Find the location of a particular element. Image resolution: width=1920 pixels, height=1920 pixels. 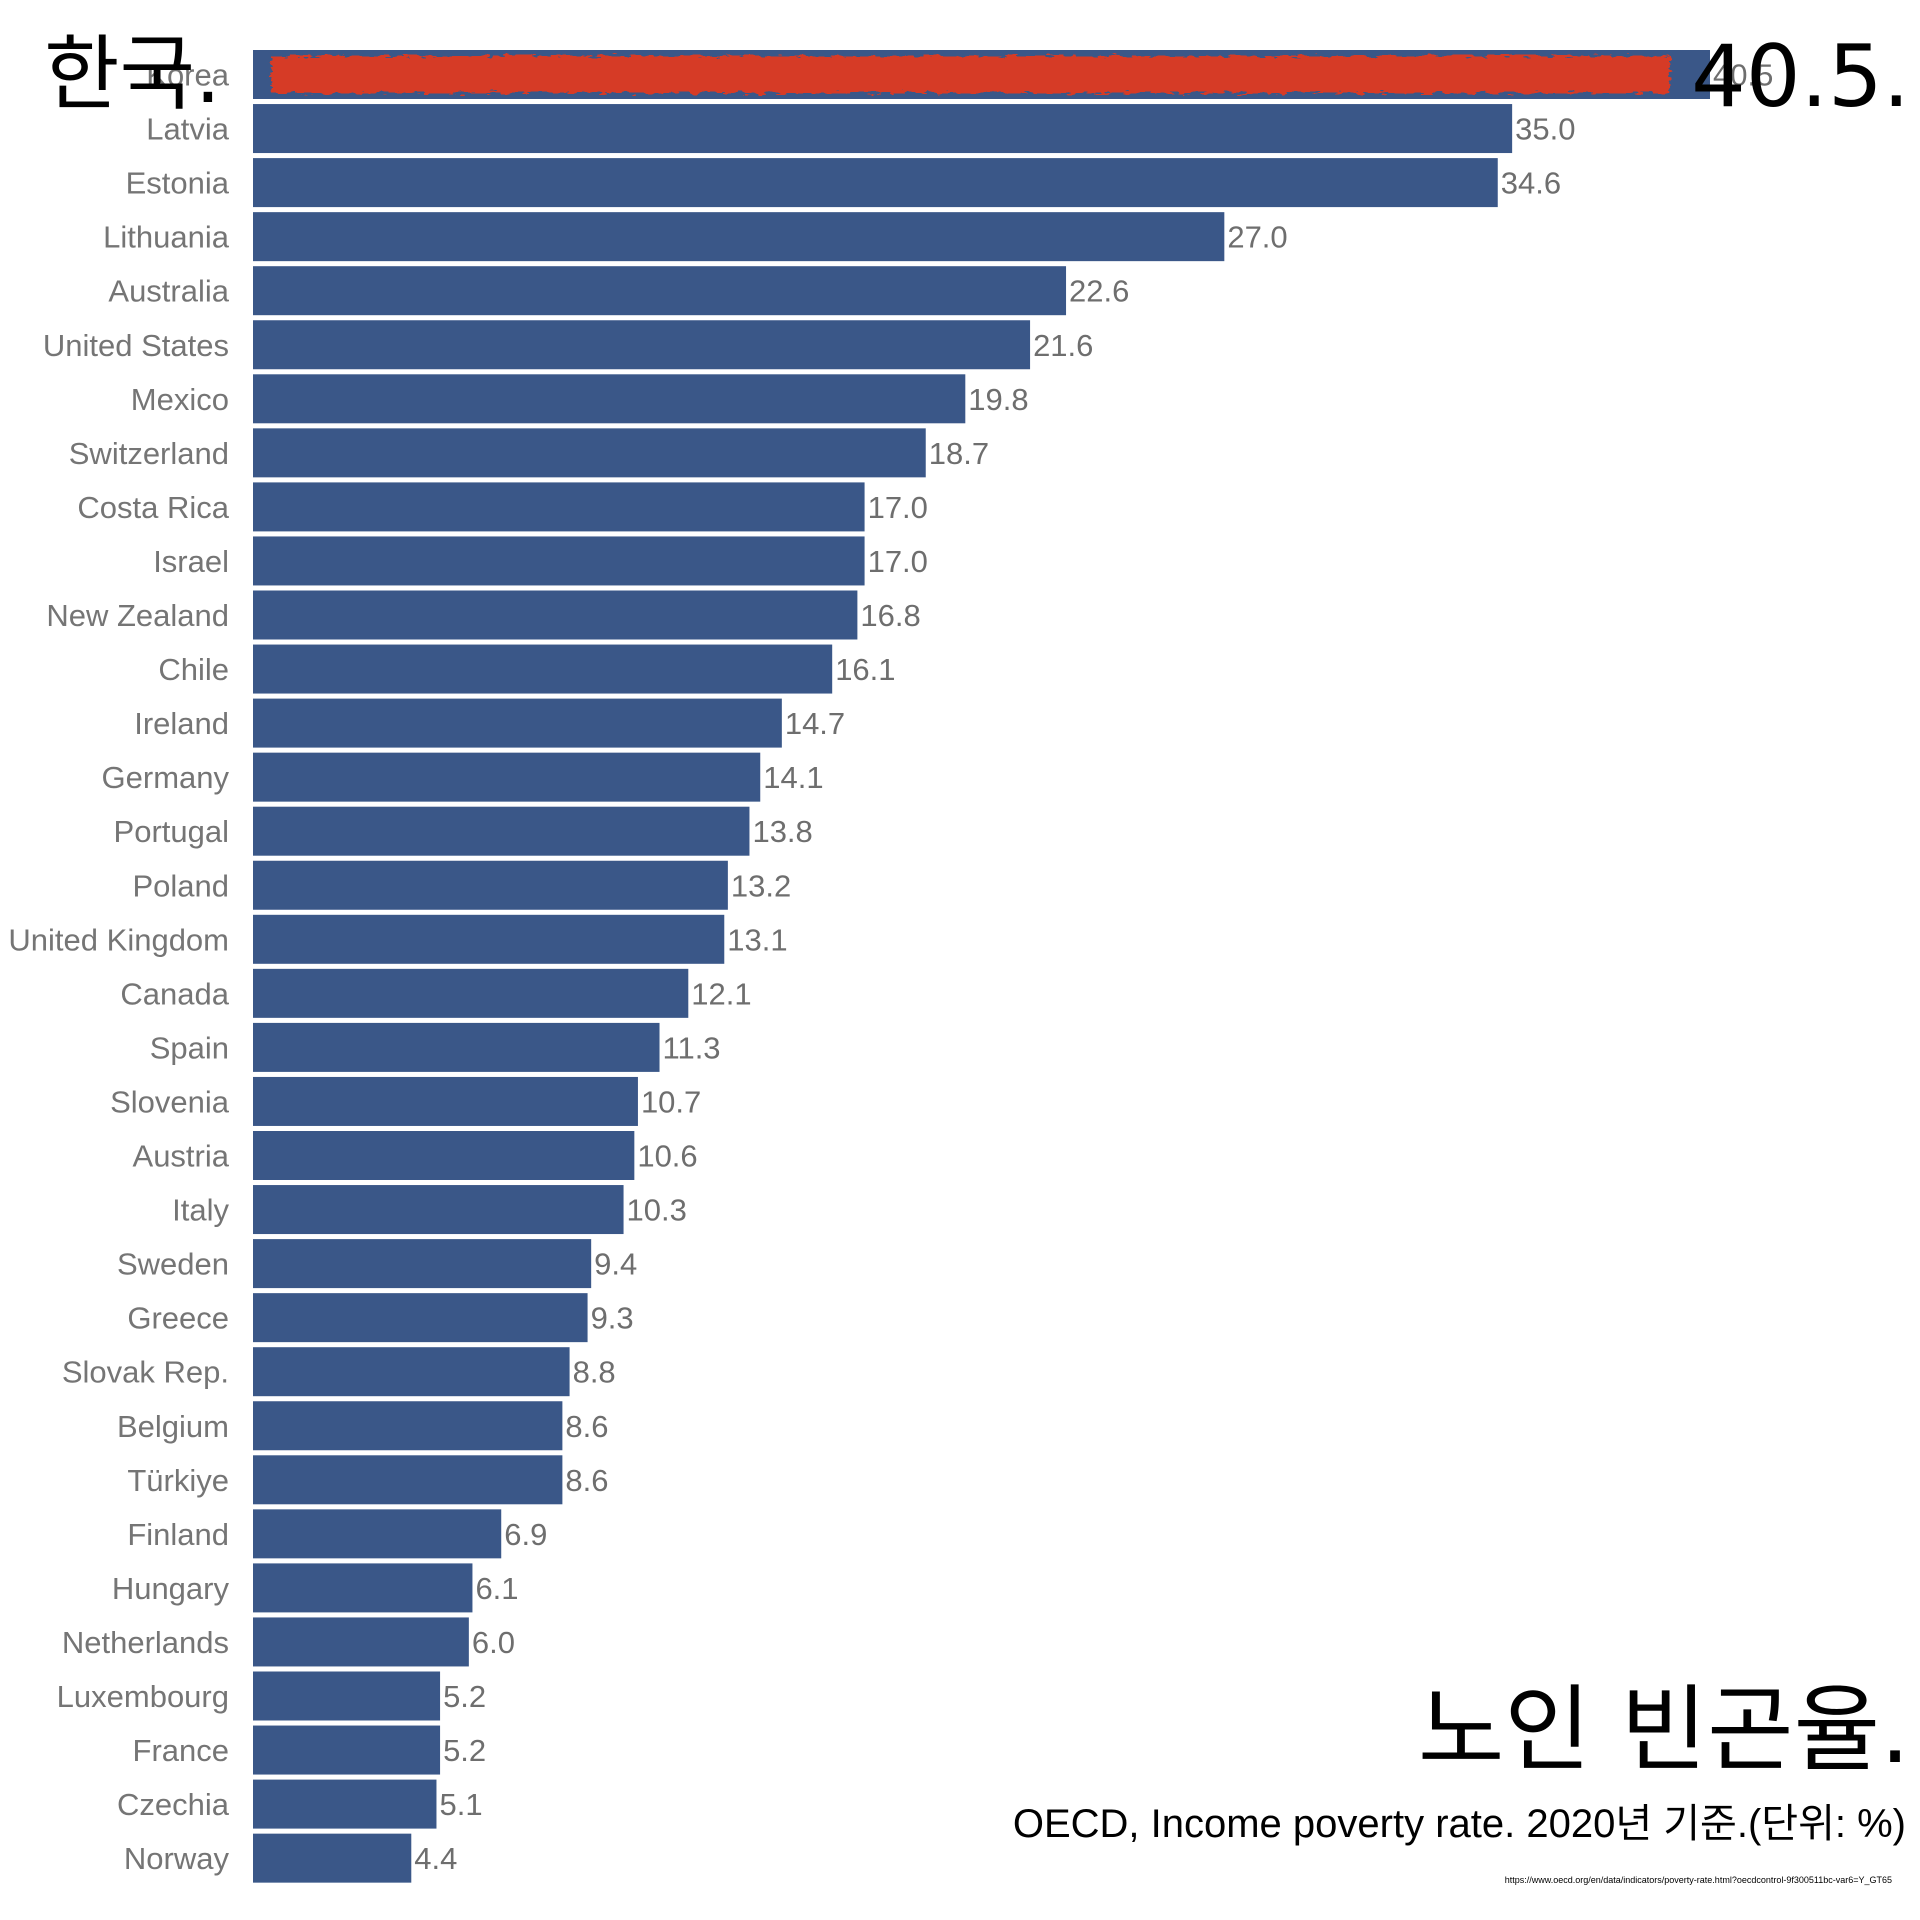

bar-canada is located at coordinates (471, 993).